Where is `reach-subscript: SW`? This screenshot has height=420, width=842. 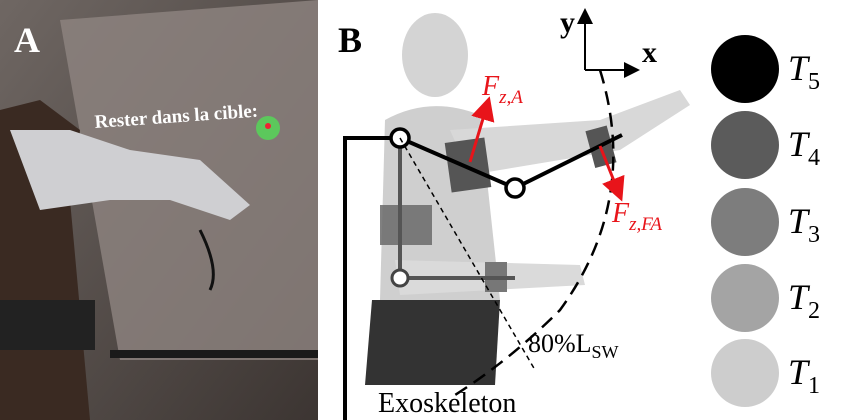
reach-subscript: SW is located at coordinates (605, 352).